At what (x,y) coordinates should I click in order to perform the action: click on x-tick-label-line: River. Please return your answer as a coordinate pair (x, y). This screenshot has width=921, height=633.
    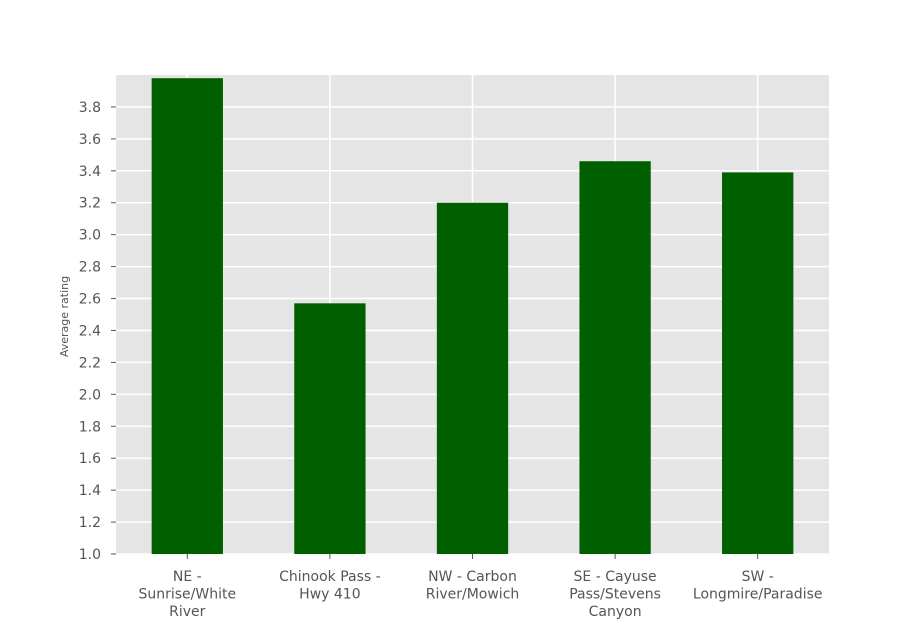
    Looking at the image, I should click on (187, 612).